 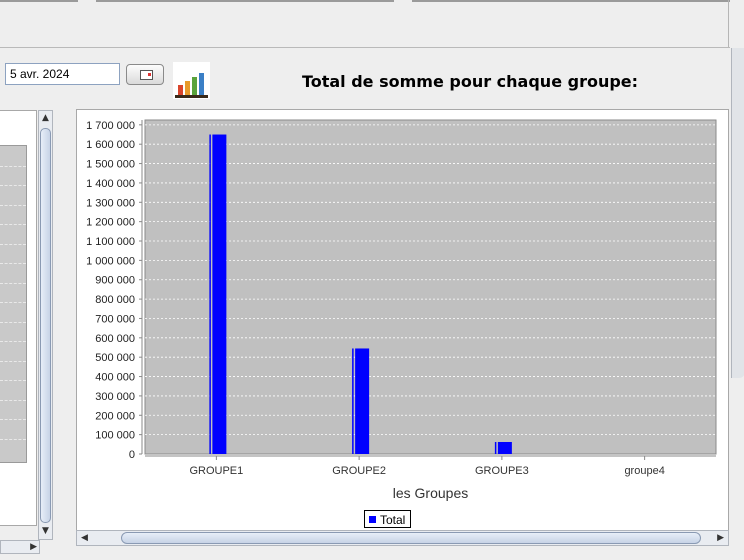 What do you see at coordinates (132, 455) in the screenshot?
I see `y-tick-label: 0` at bounding box center [132, 455].